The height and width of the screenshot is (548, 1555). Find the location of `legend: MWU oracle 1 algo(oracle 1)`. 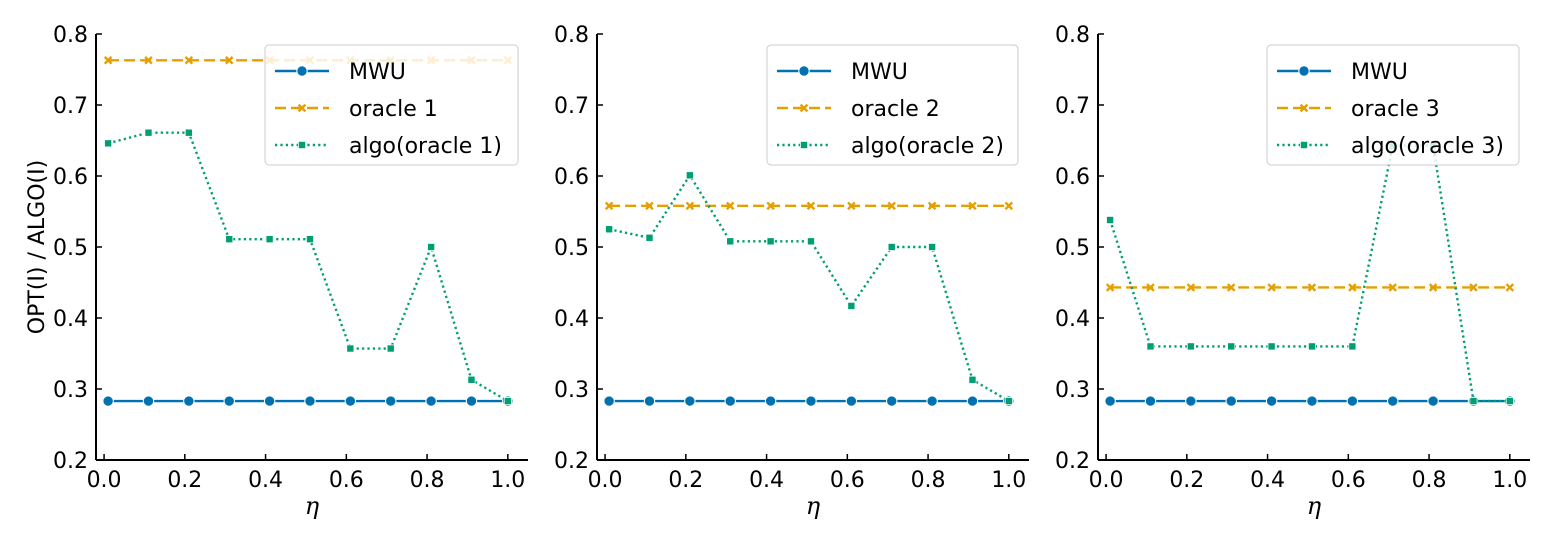

legend: MWU oracle 1 algo(oracle 1) is located at coordinates (391, 105).